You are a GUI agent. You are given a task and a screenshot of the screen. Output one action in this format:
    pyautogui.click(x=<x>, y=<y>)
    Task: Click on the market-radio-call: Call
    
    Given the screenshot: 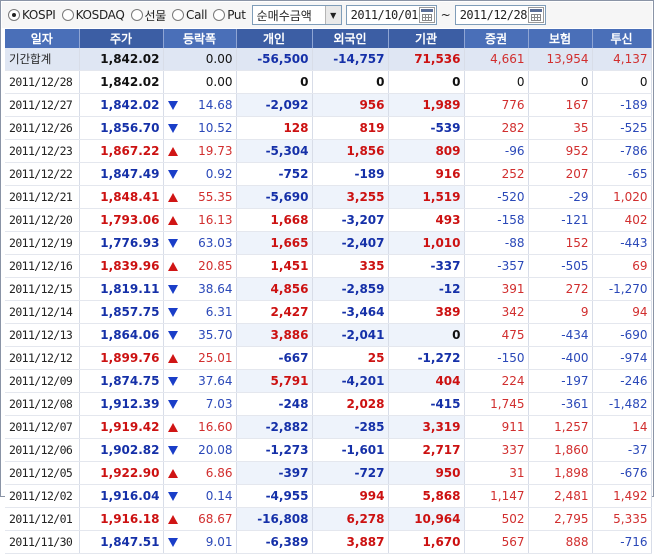 What is the action you would take?
    pyautogui.click(x=190, y=15)
    